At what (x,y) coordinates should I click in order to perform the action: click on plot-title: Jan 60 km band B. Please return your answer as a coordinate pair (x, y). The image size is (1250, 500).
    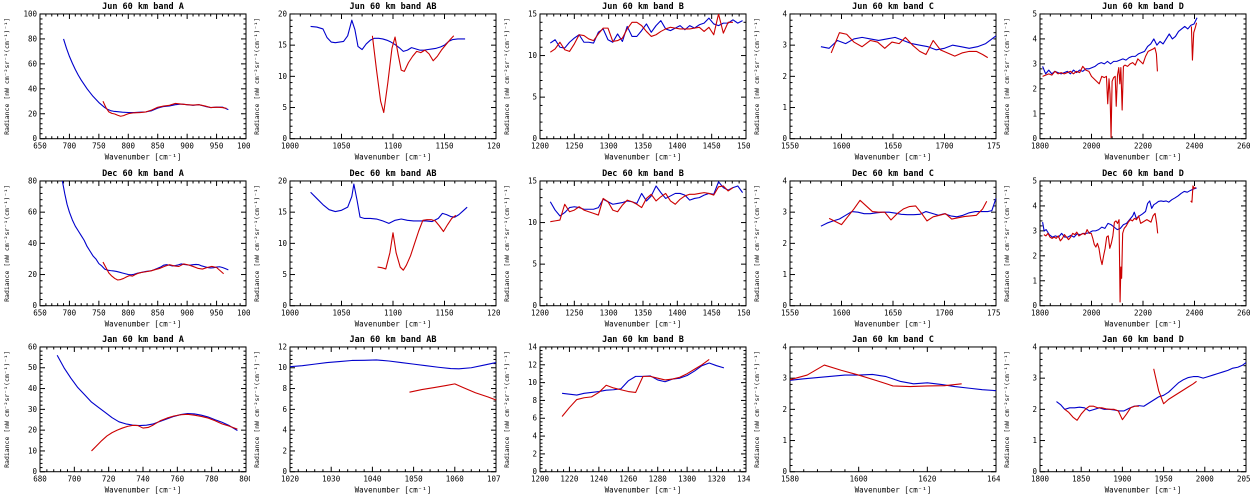
    Looking at the image, I should click on (643, 340).